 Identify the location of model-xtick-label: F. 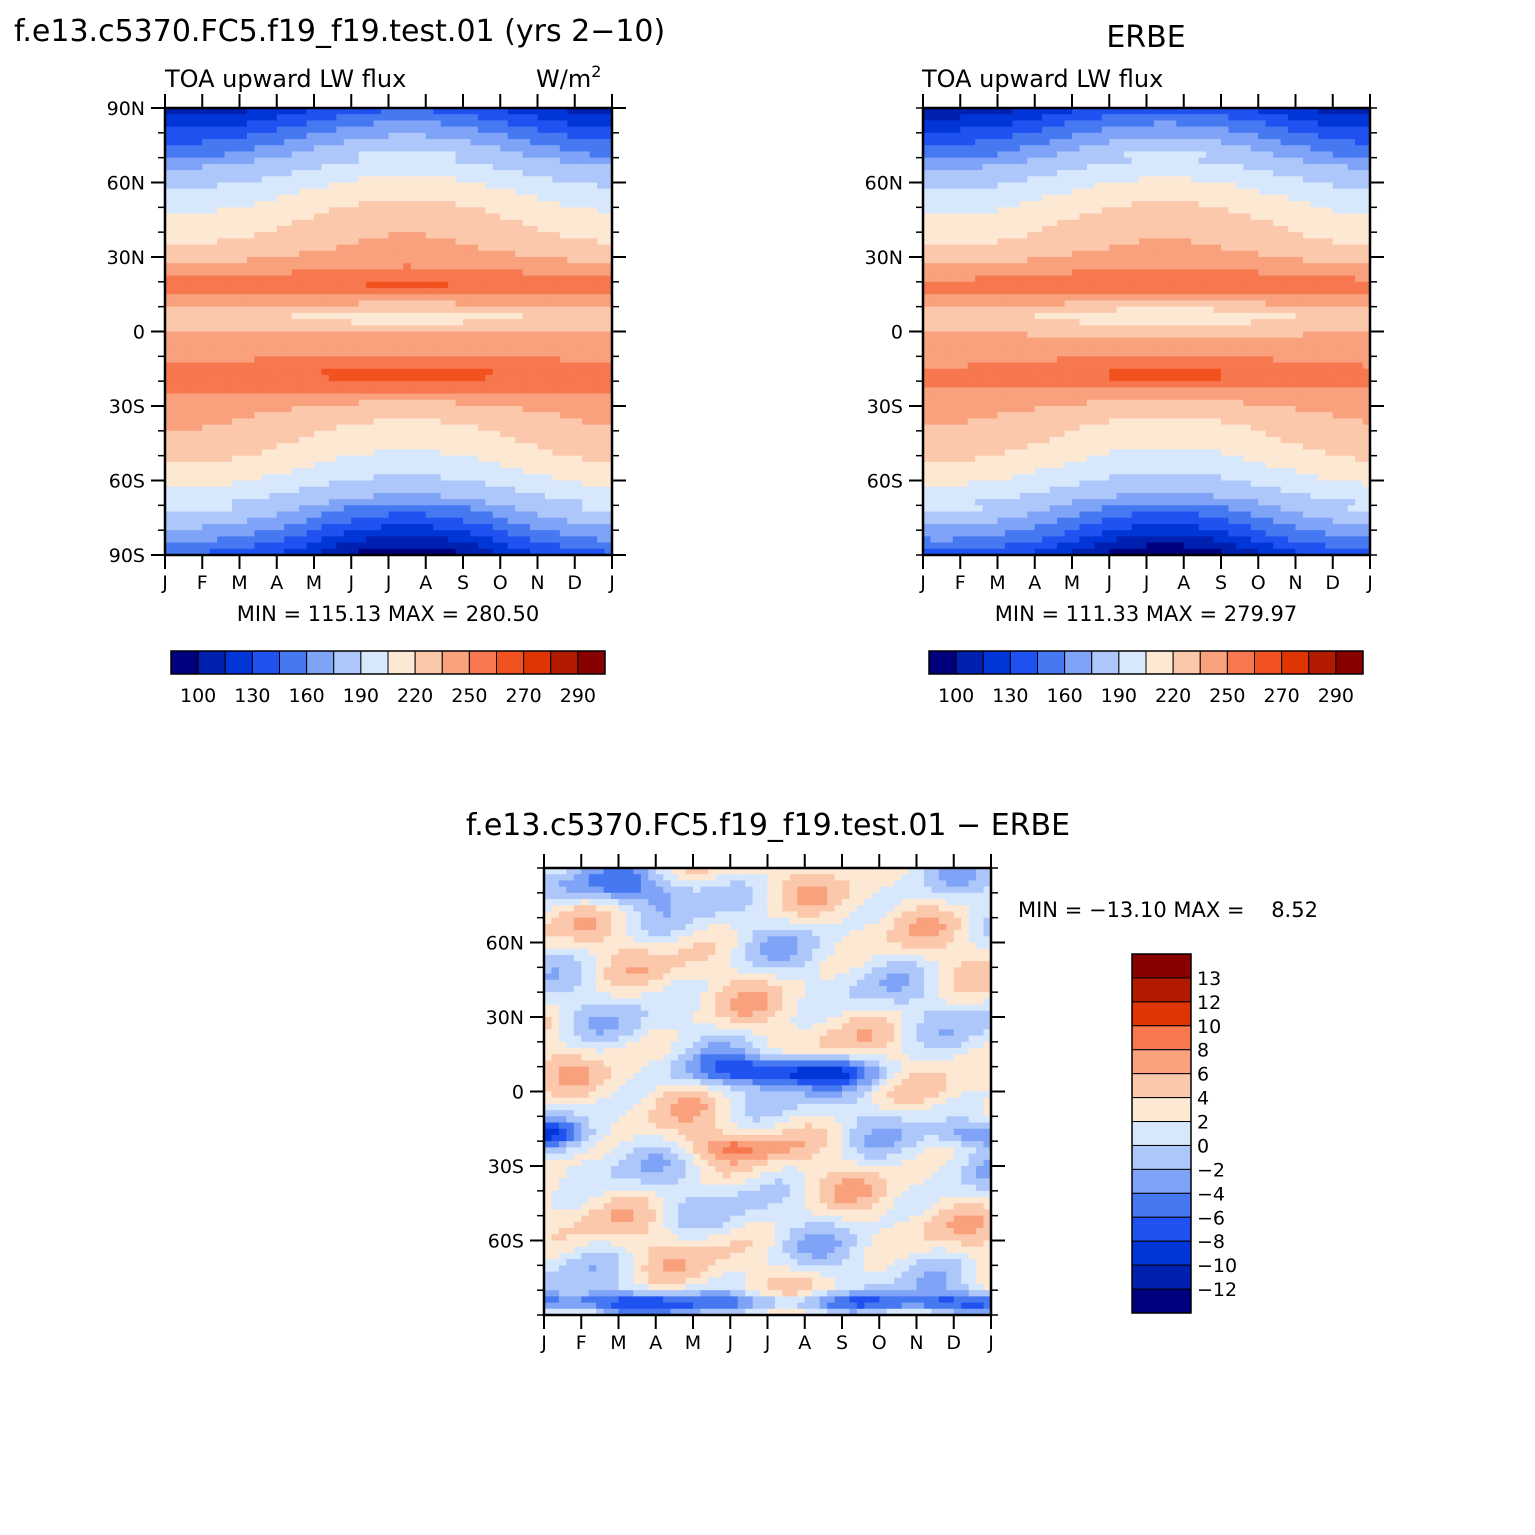
(202, 583).